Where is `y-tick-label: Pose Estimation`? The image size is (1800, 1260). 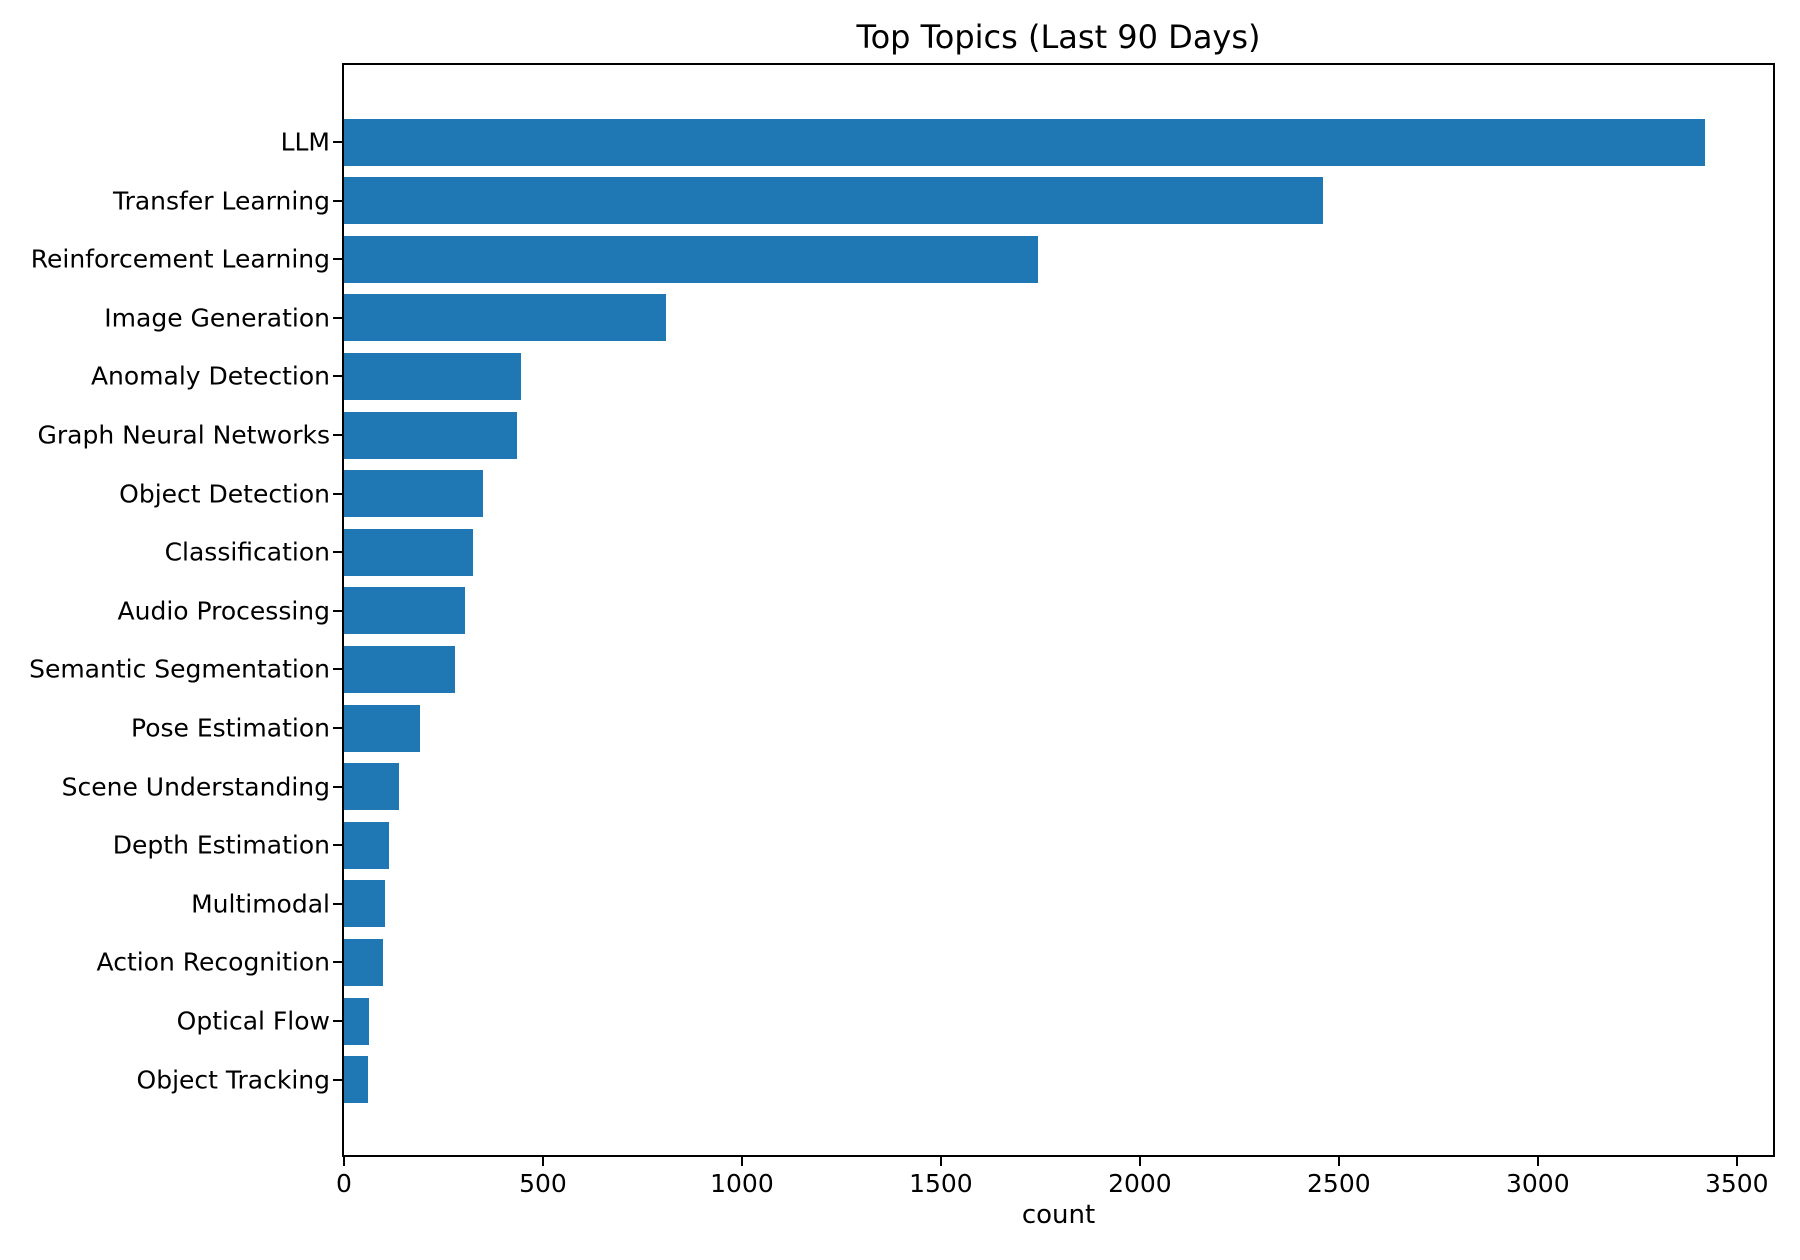 y-tick-label: Pose Estimation is located at coordinates (230, 728).